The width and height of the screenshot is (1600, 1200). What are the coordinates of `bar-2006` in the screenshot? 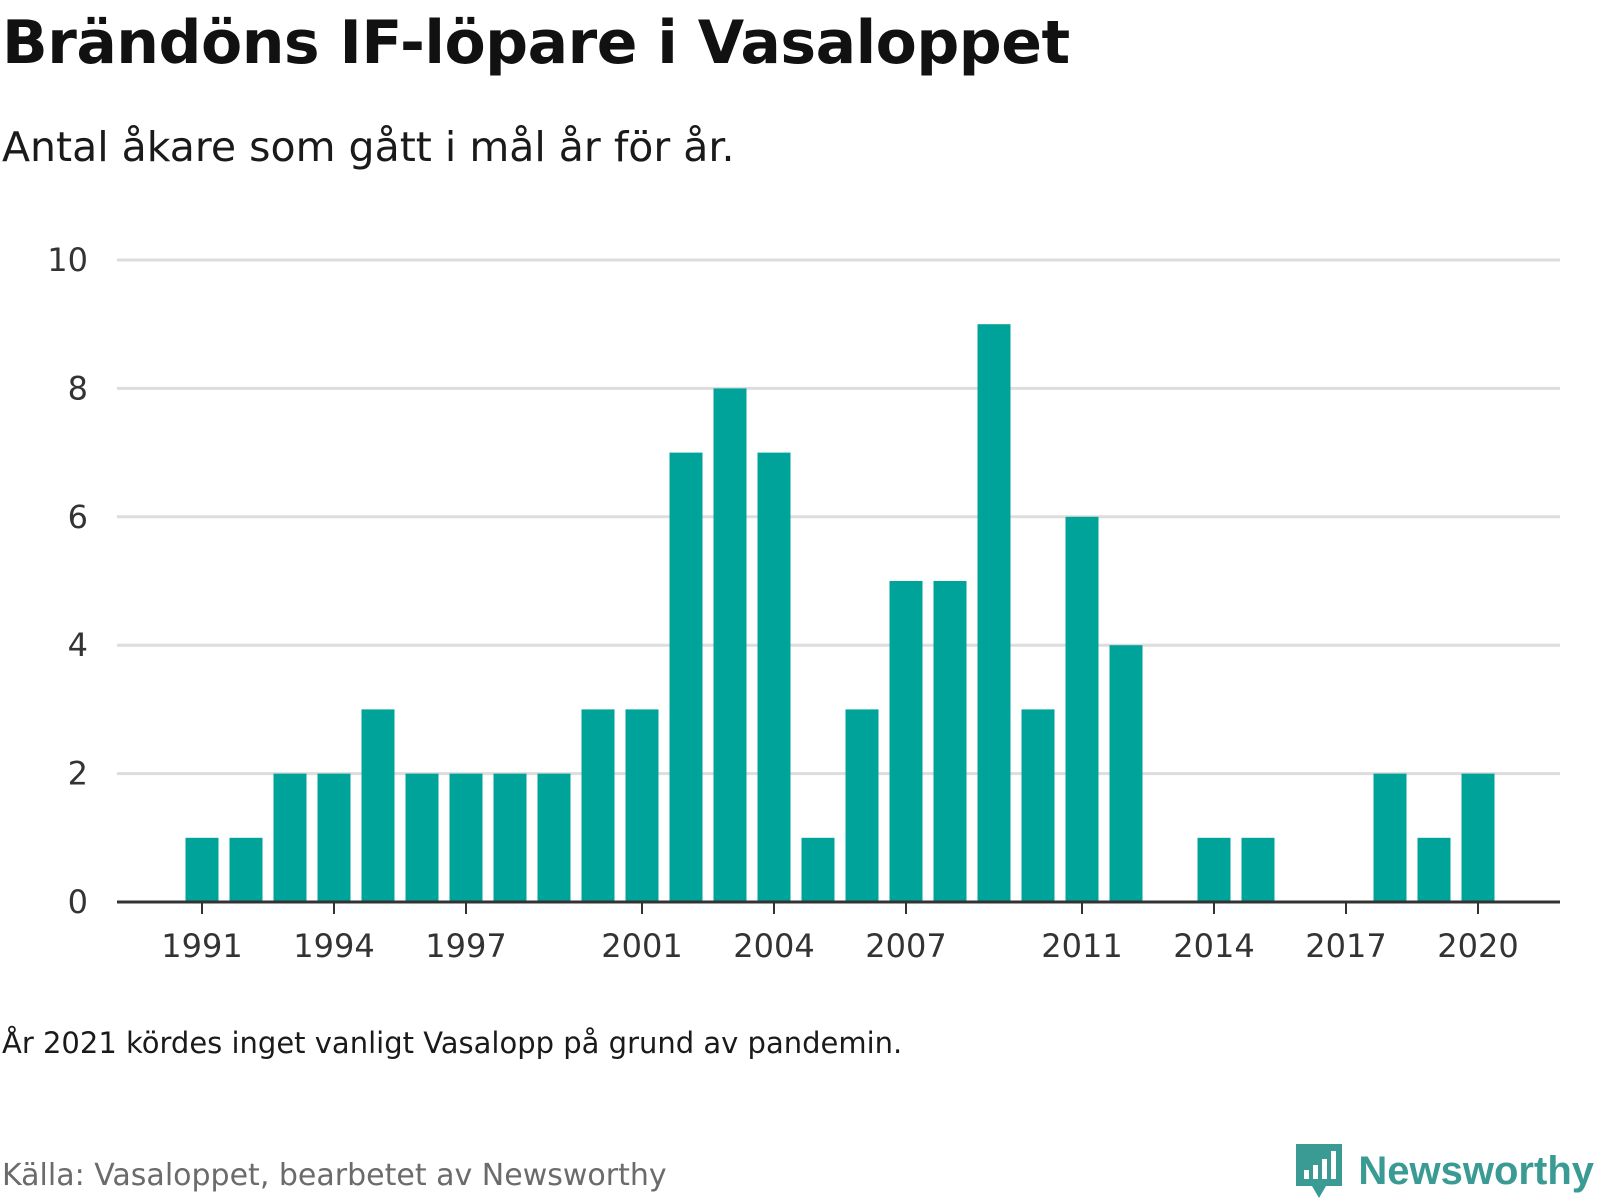 It's located at (862, 805).